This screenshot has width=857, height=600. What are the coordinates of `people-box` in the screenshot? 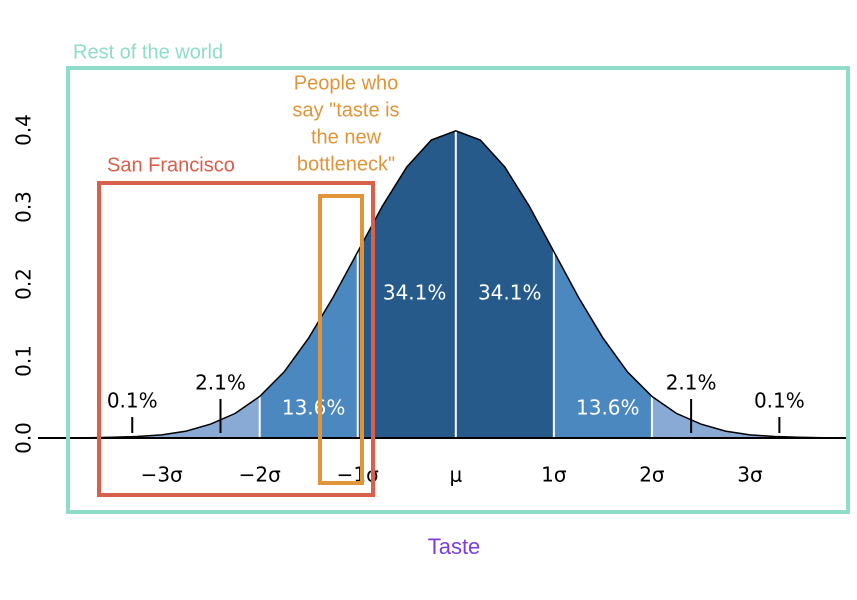 It's located at (341, 339).